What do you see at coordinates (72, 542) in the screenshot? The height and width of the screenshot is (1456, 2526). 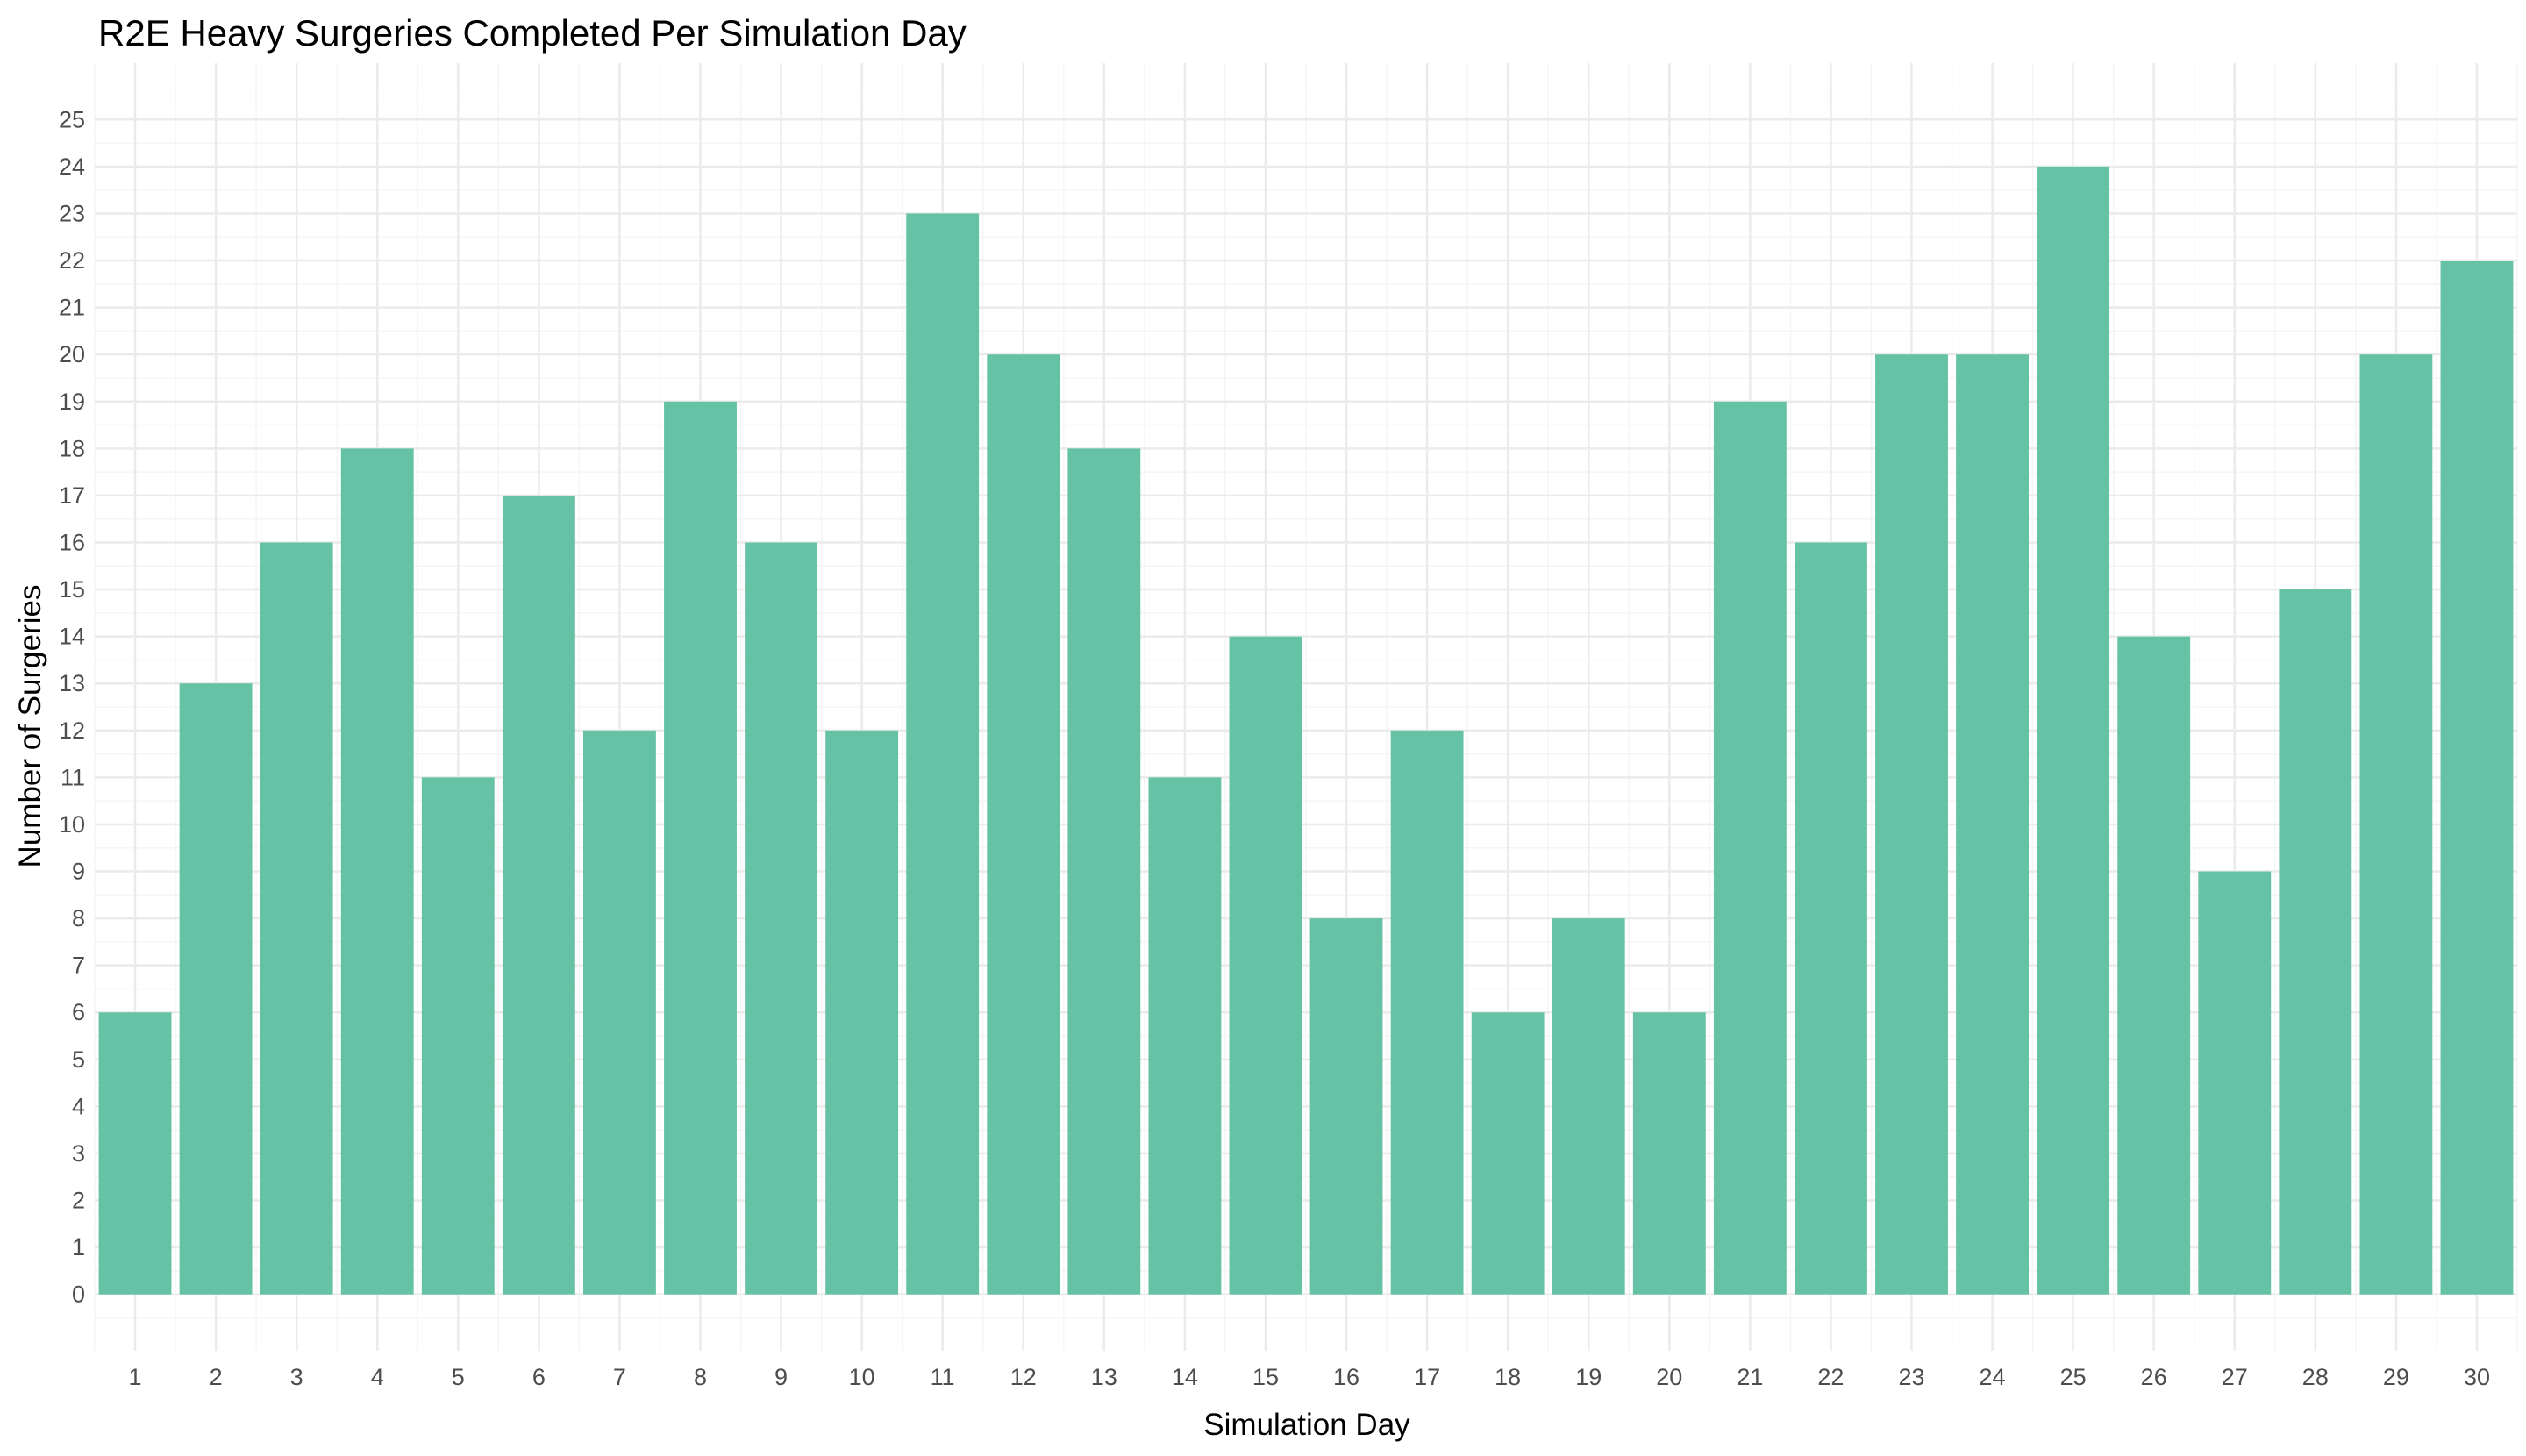 I see `y-tick-label: 16` at bounding box center [72, 542].